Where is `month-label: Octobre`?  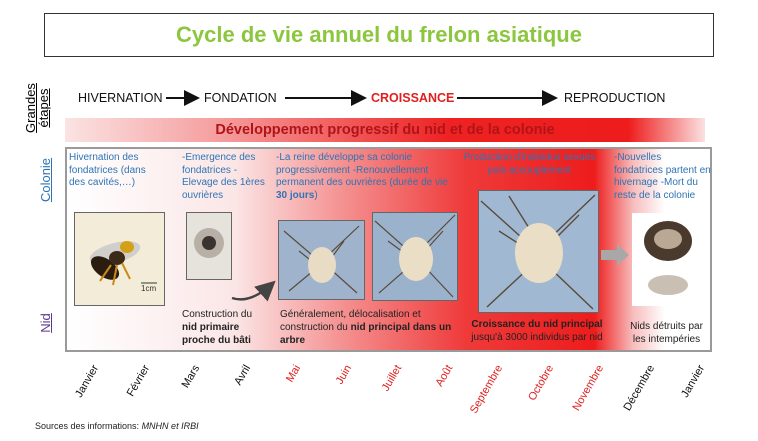 month-label: Octobre is located at coordinates (540, 383).